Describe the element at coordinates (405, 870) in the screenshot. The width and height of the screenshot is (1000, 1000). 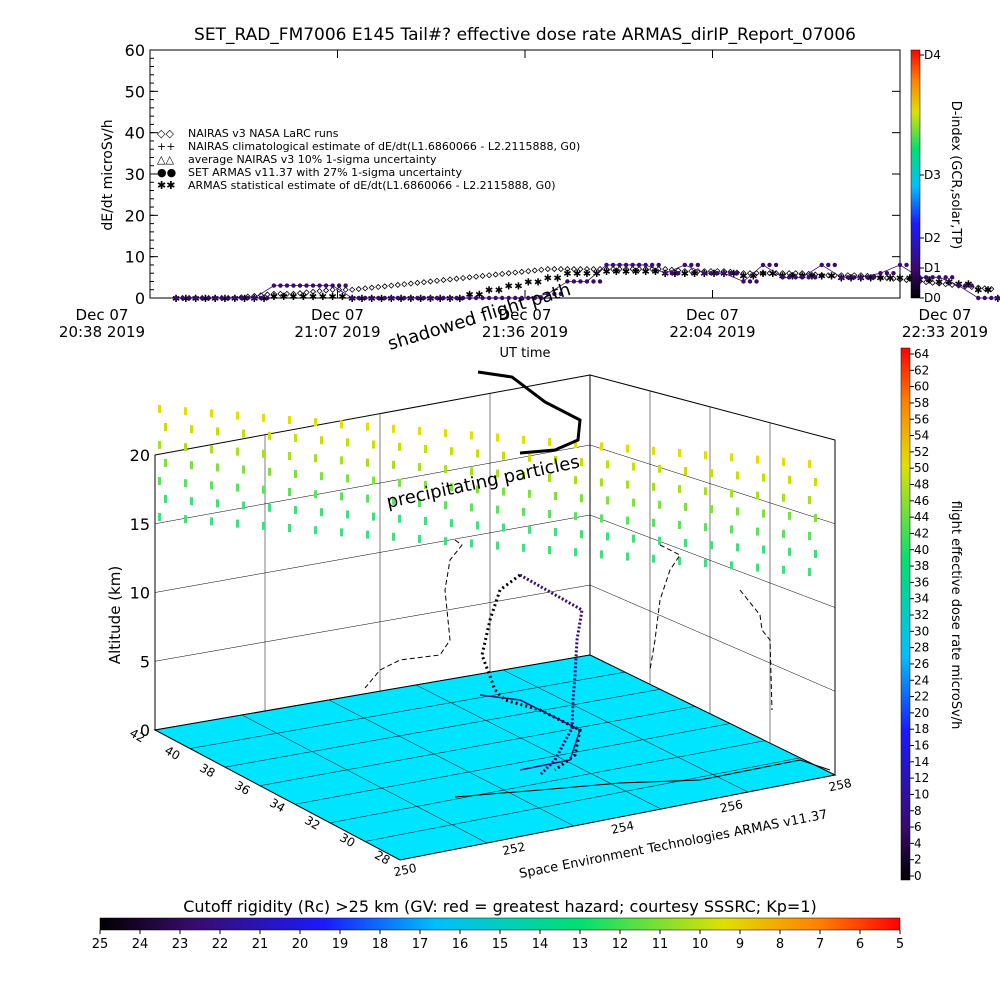
I see `longitude-tick-label: 250` at that location.